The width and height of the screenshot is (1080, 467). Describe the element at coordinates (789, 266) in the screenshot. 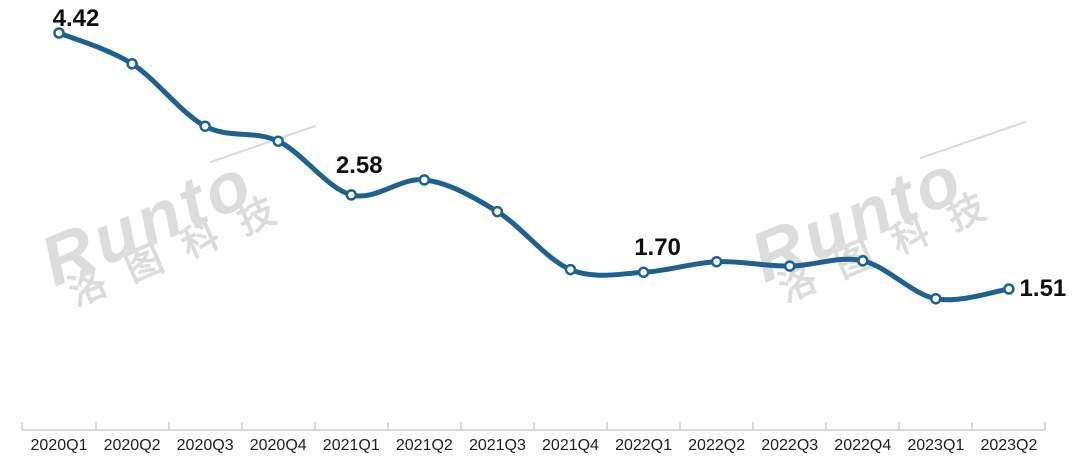

I see `data-point-marker-2022Q3` at that location.